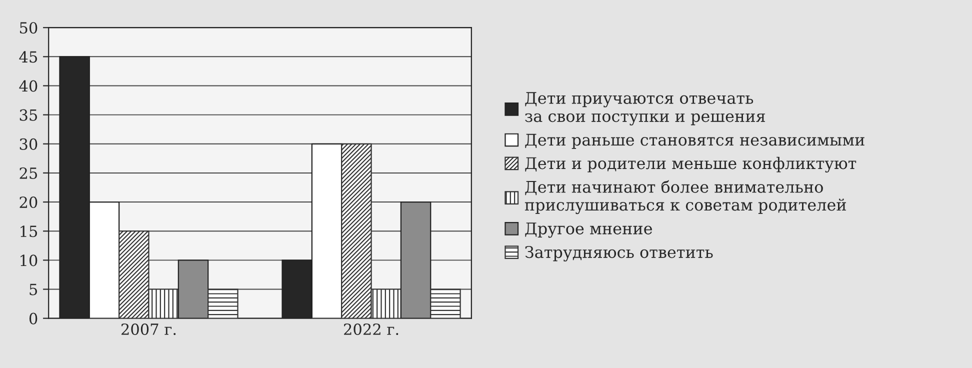 This screenshot has height=368, width=972. What do you see at coordinates (28, 86) in the screenshot?
I see `y-tick-label: 40` at bounding box center [28, 86].